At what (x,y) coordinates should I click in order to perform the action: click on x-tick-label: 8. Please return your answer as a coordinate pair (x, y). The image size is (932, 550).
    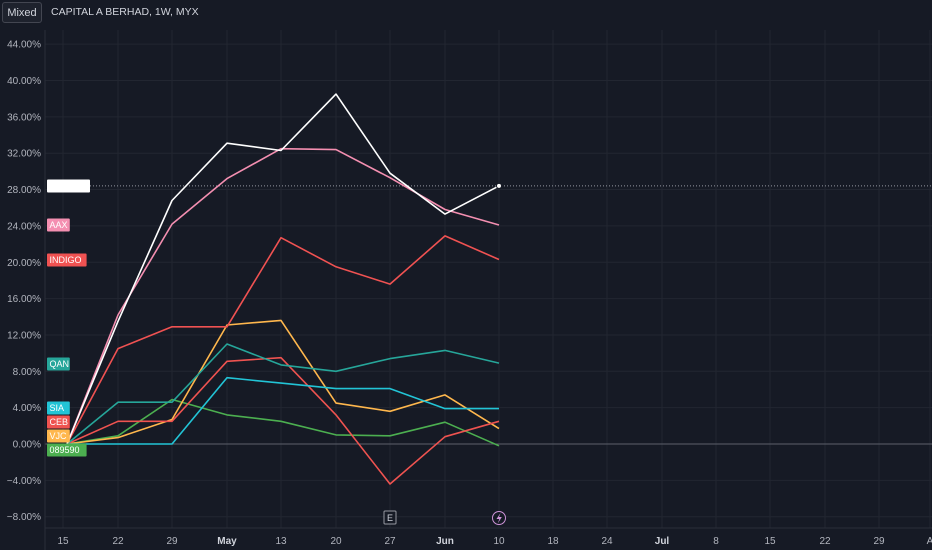
    Looking at the image, I should click on (716, 541).